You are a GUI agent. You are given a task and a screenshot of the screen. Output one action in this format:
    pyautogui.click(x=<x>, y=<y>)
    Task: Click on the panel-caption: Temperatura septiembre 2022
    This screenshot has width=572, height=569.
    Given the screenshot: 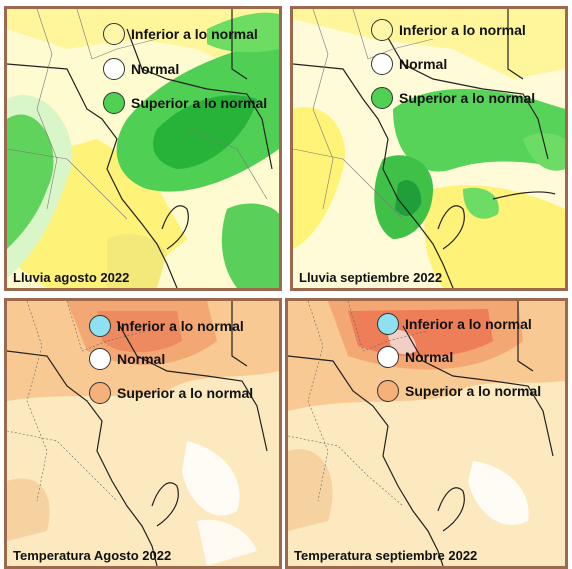 What is the action you would take?
    pyautogui.click(x=386, y=555)
    